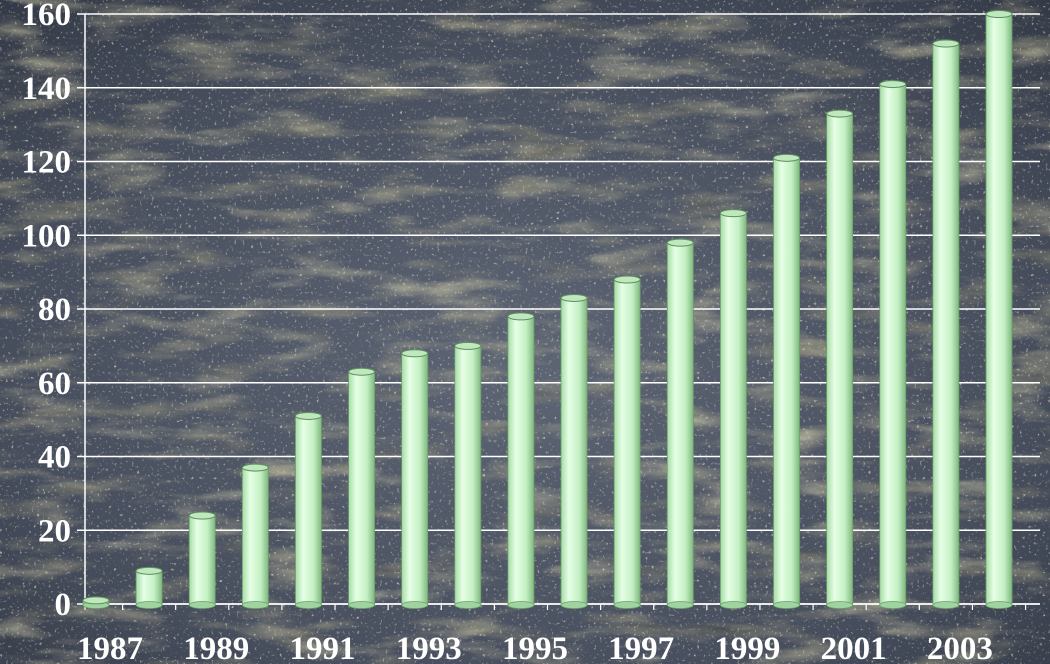 Image resolution: width=1050 pixels, height=664 pixels. What do you see at coordinates (54, 458) in the screenshot?
I see `y-tick-label: 40` at bounding box center [54, 458].